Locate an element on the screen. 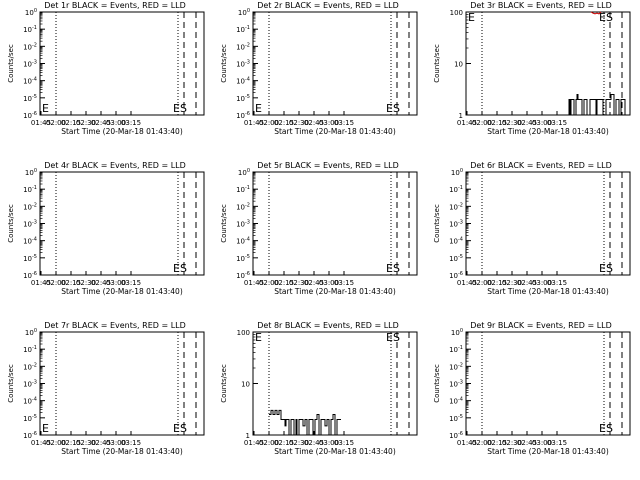  panel-title: Det 7r BLACK = Events, RED = LLD is located at coordinates (115, 325).